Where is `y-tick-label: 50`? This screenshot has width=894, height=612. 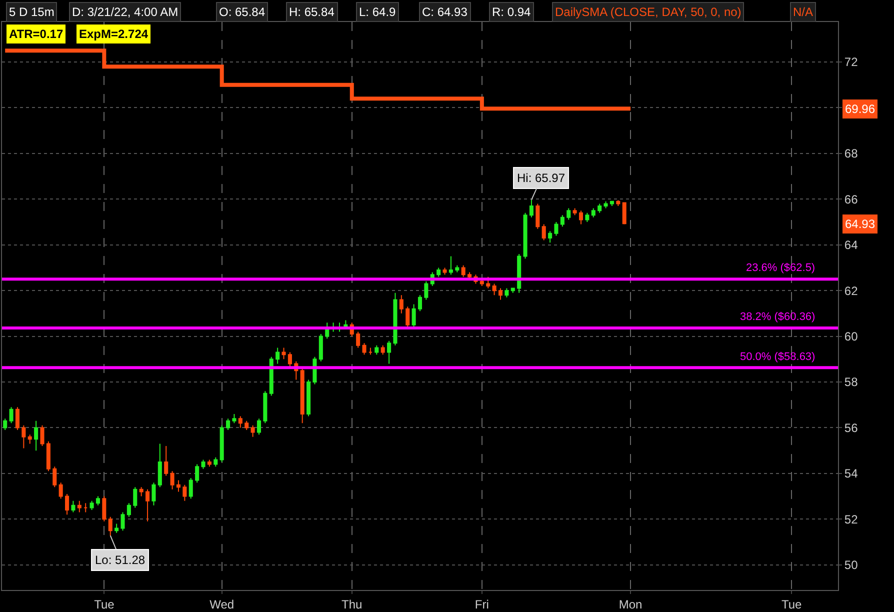 y-tick-label: 50 is located at coordinates (851, 565).